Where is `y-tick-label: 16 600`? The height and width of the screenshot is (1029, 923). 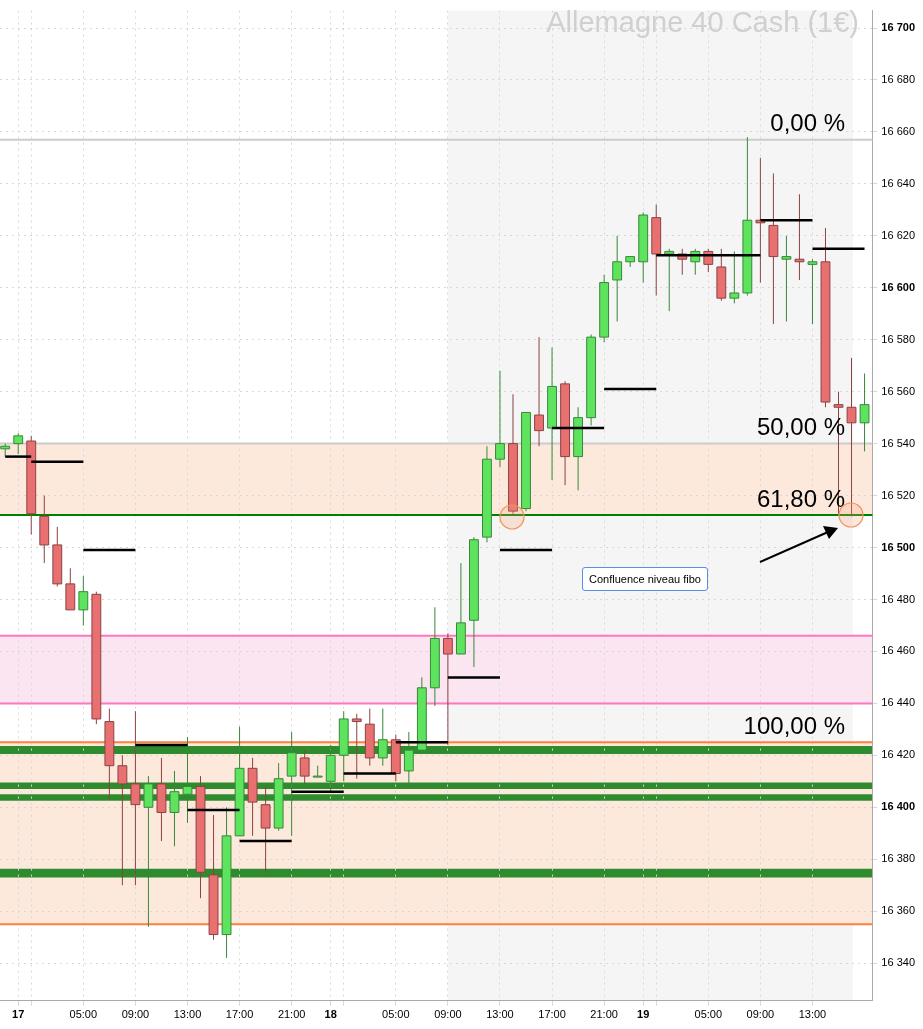 y-tick-label: 16 600 is located at coordinates (898, 286).